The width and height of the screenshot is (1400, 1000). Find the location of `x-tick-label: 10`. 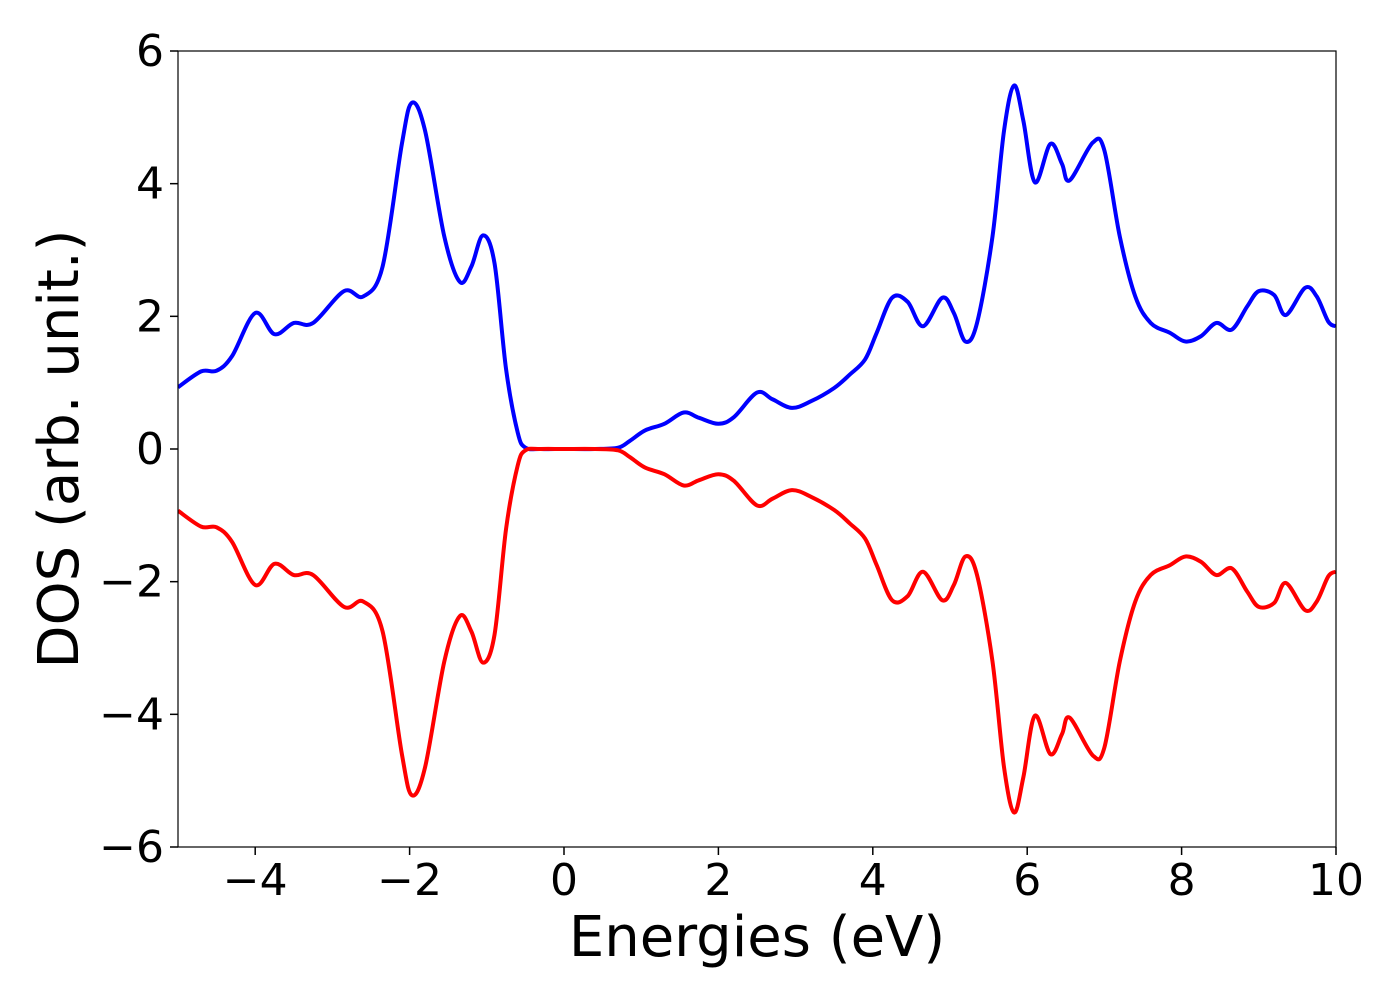

x-tick-label: 10 is located at coordinates (1336, 880).